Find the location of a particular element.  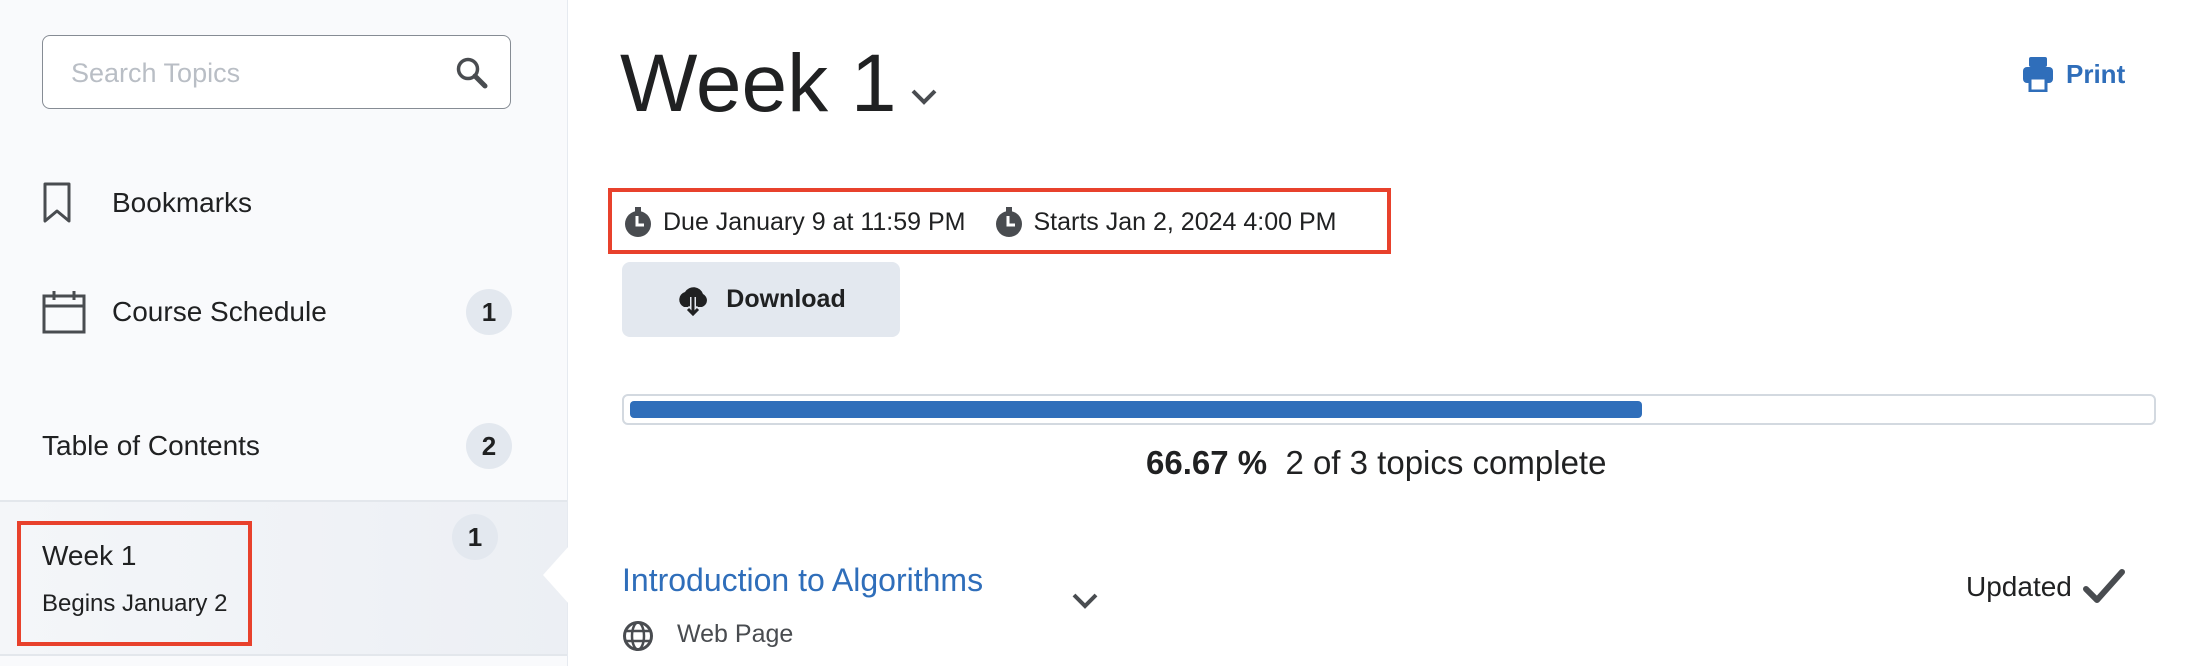

sidebar-item-bookmarks: Bookmarks is located at coordinates (277, 203).